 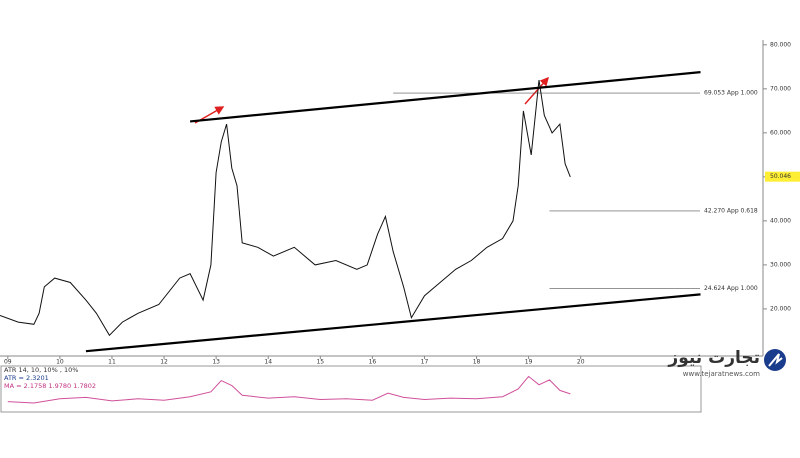 I want to click on indicator-legend: MA = 2.1758 1.9780 1.7802, so click(x=50, y=386).